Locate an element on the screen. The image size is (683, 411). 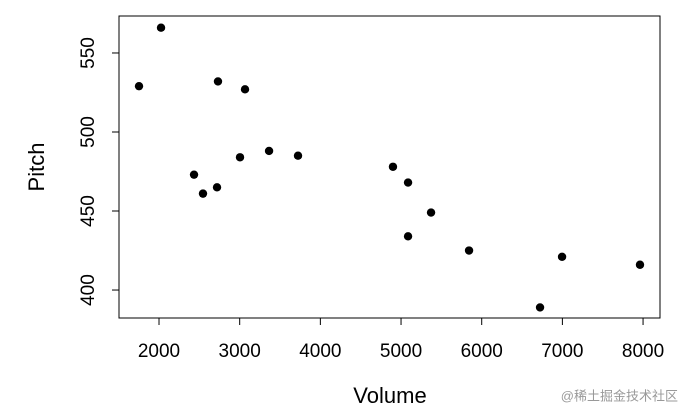
x-tick-label: 7000 is located at coordinates (562, 351).